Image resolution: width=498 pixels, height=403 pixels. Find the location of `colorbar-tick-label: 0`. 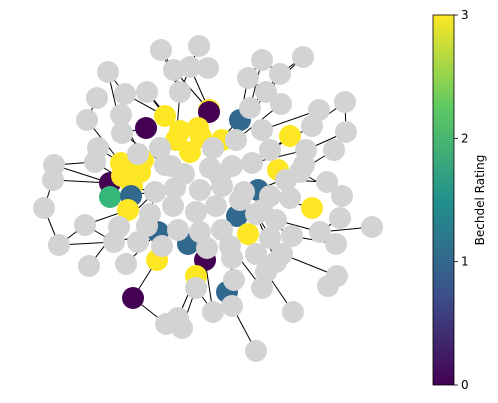

colorbar-tick-label: 0 is located at coordinates (465, 385).